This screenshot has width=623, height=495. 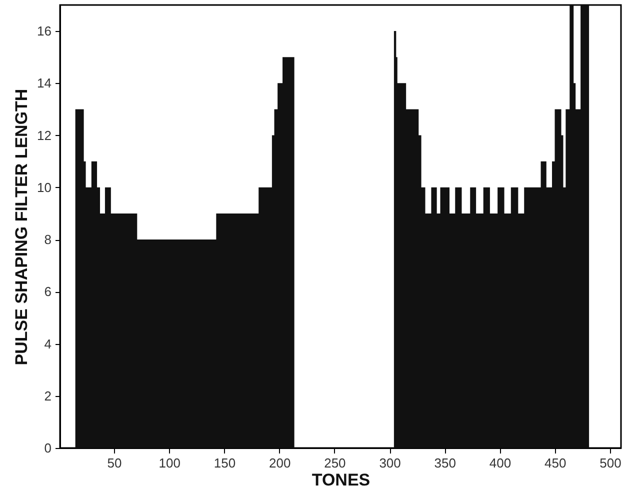 What do you see at coordinates (48, 448) in the screenshot?
I see `y-tick-label: 0` at bounding box center [48, 448].